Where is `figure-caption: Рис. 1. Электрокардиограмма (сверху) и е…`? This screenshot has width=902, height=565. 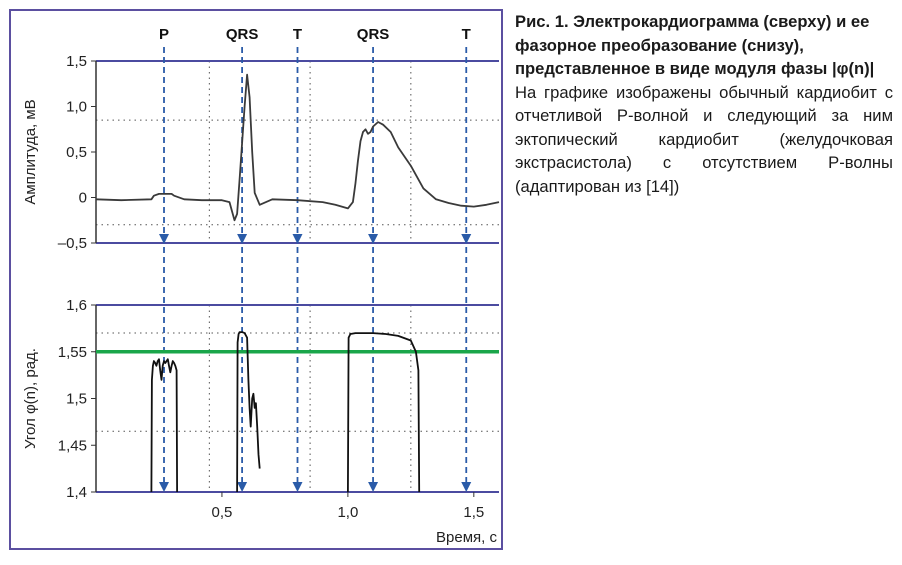
figure-caption: Рис. 1. Электрокардиограмма (сверху) и е… is located at coordinates (704, 104).